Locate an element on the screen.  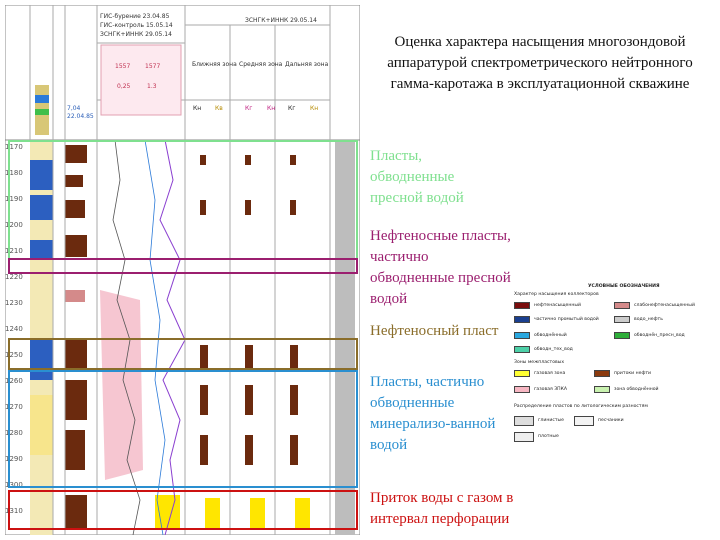
code-4: Кн is located at coordinates (271, 108).